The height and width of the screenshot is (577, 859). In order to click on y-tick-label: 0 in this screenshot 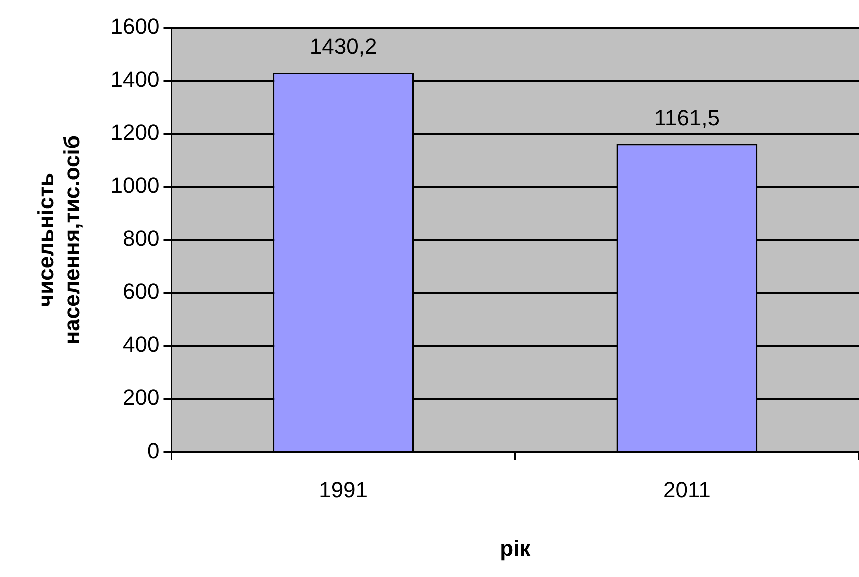, I will do `click(153, 451)`.